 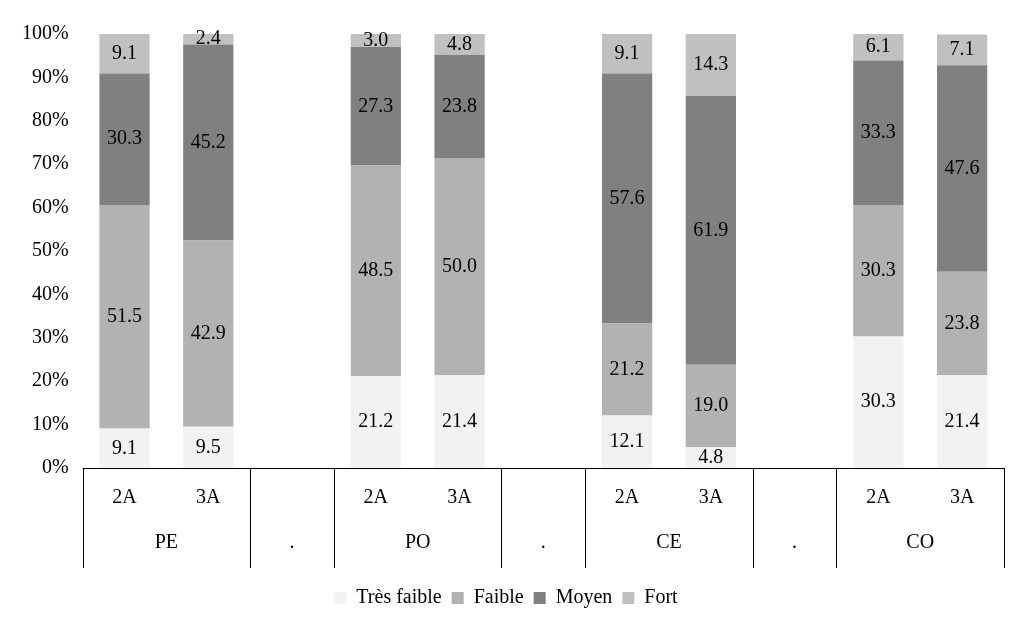 I want to click on y-tick-label: 10%, so click(x=50, y=422).